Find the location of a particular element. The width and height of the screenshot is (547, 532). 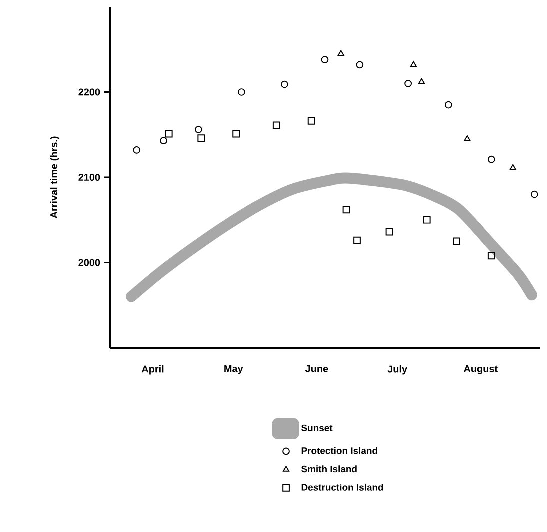

x-tick-label: May is located at coordinates (234, 369).